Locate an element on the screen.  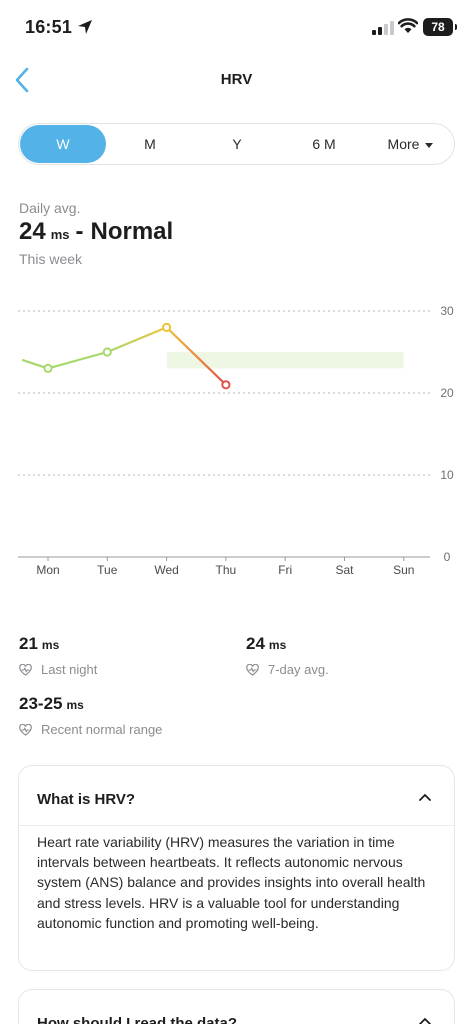
card-title: What is HRV? is located at coordinates (86, 799).